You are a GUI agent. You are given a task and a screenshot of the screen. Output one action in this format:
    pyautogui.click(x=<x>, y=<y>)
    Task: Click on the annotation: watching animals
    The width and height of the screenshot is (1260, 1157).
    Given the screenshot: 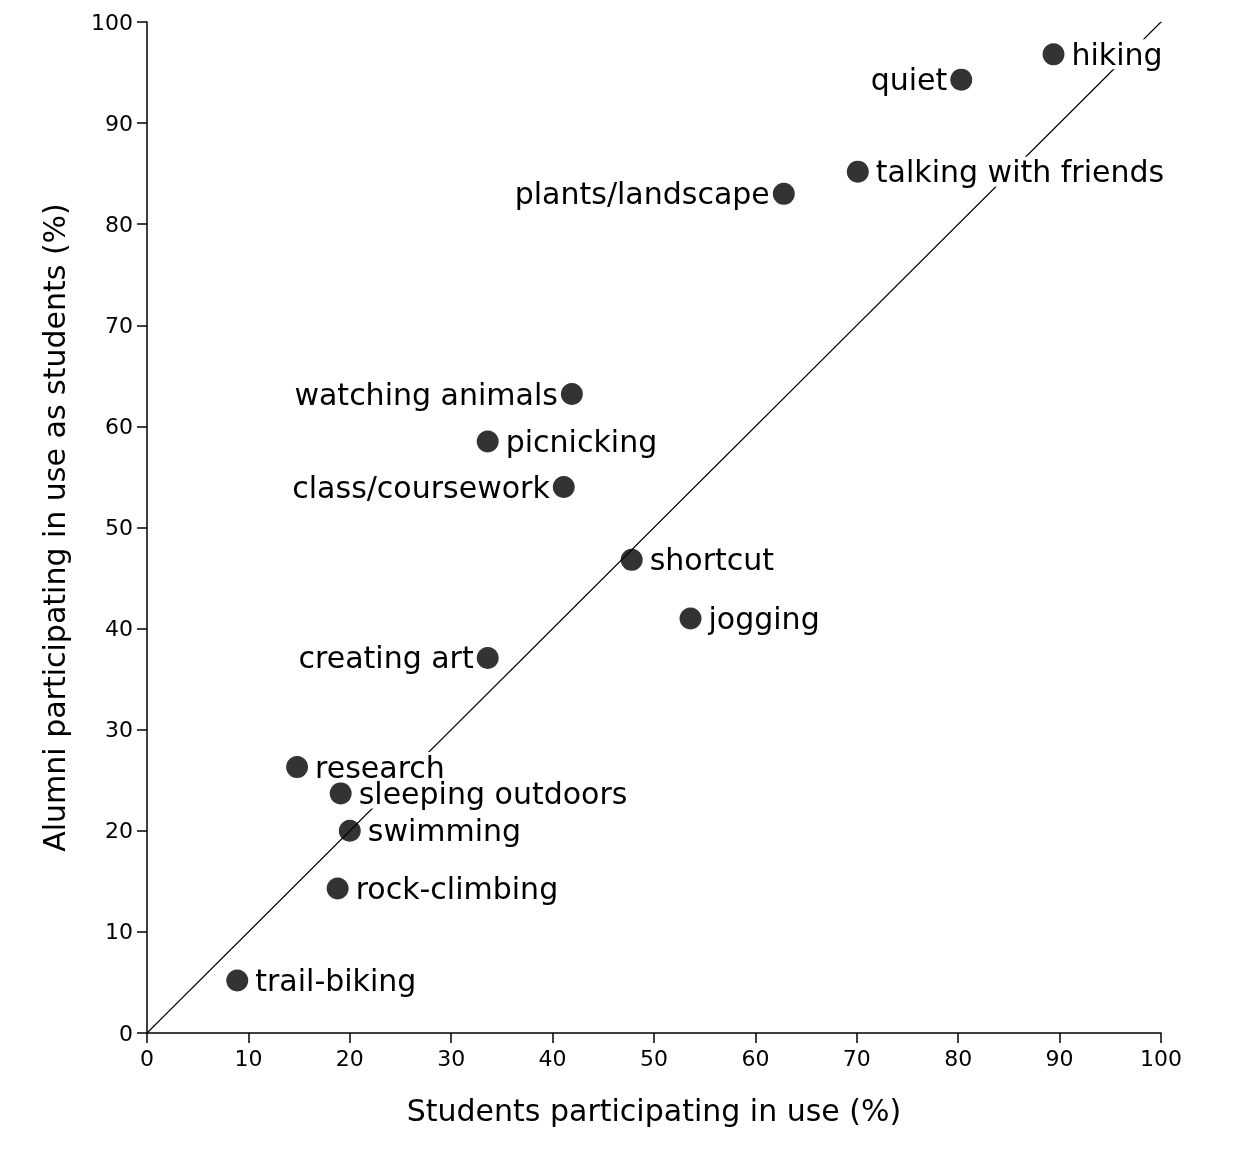 What is the action you would take?
    pyautogui.click(x=426, y=394)
    